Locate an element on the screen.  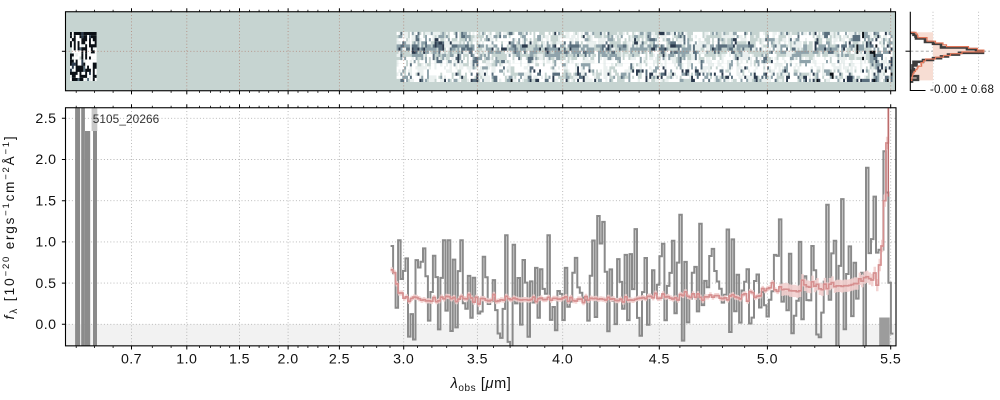
svg-text: fλ [10−20 ergs−1cm−2Å−1] is located at coordinates (10, 227).